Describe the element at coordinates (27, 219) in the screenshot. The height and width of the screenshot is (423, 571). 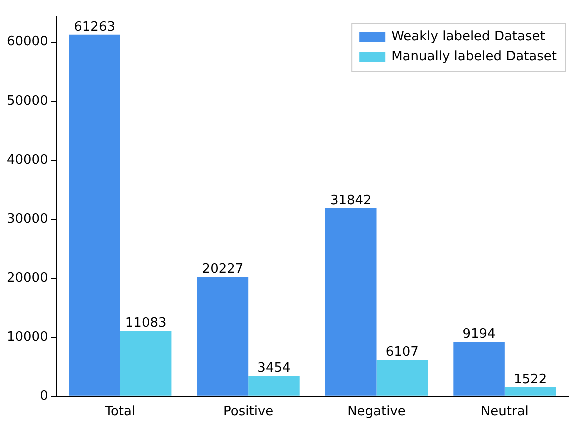
I see `y-tick-label: 30000` at that location.